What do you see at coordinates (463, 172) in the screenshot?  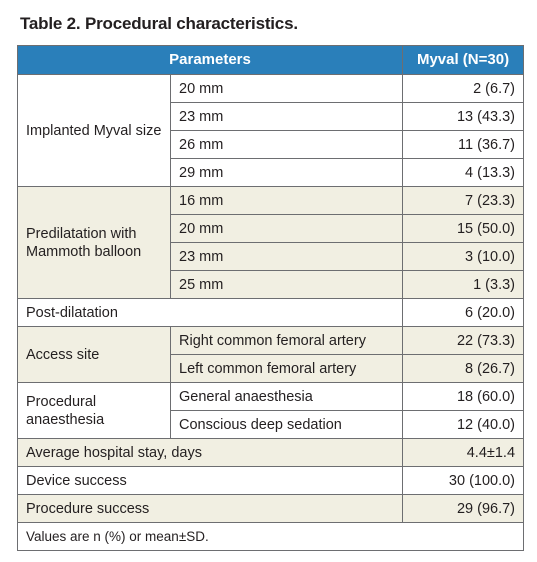 I see `value-cell: 4 (13.3)` at bounding box center [463, 172].